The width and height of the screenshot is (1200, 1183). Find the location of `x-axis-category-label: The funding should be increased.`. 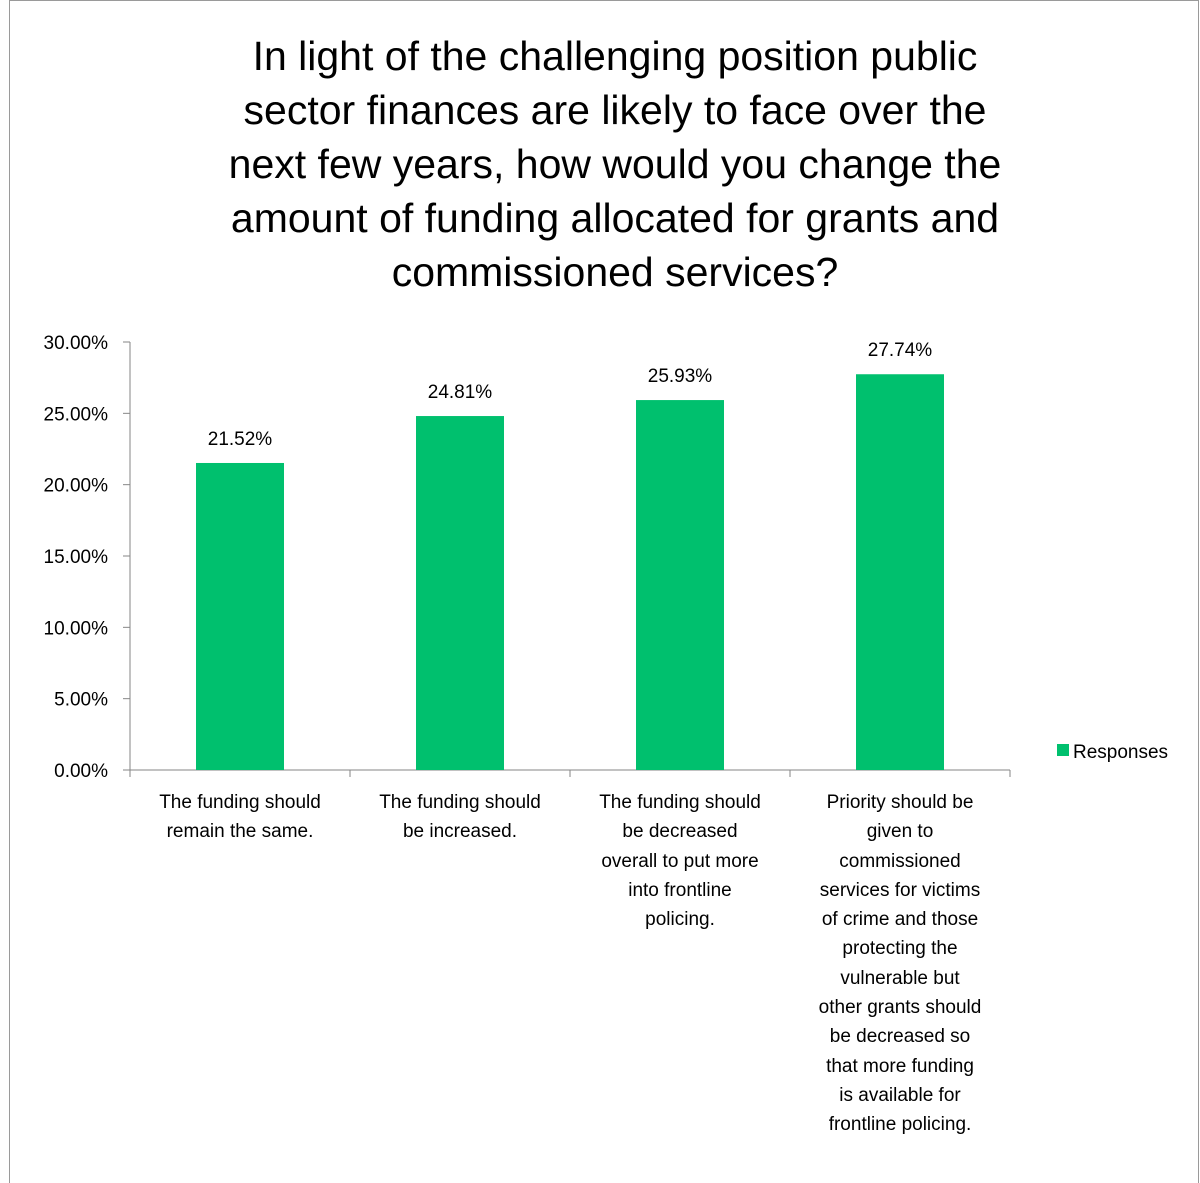

x-axis-category-label: The funding should be increased. is located at coordinates (460, 817).